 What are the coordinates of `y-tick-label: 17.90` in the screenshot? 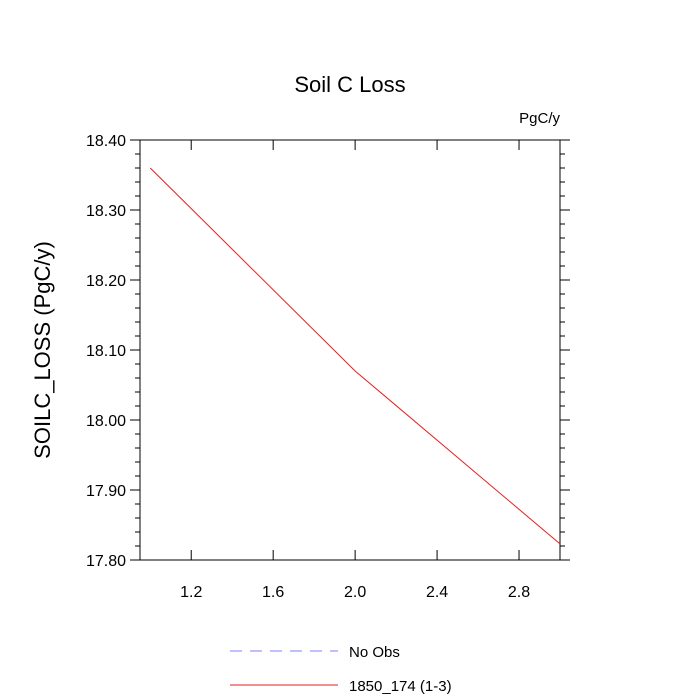 It's located at (106, 491).